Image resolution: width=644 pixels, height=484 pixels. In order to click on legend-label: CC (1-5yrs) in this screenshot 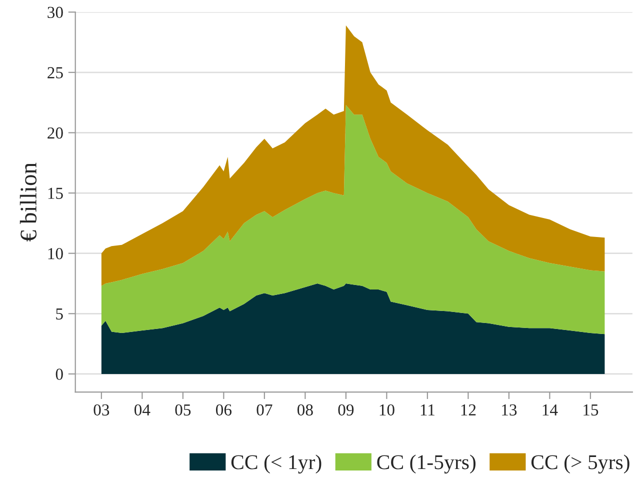, I will do `click(426, 464)`.